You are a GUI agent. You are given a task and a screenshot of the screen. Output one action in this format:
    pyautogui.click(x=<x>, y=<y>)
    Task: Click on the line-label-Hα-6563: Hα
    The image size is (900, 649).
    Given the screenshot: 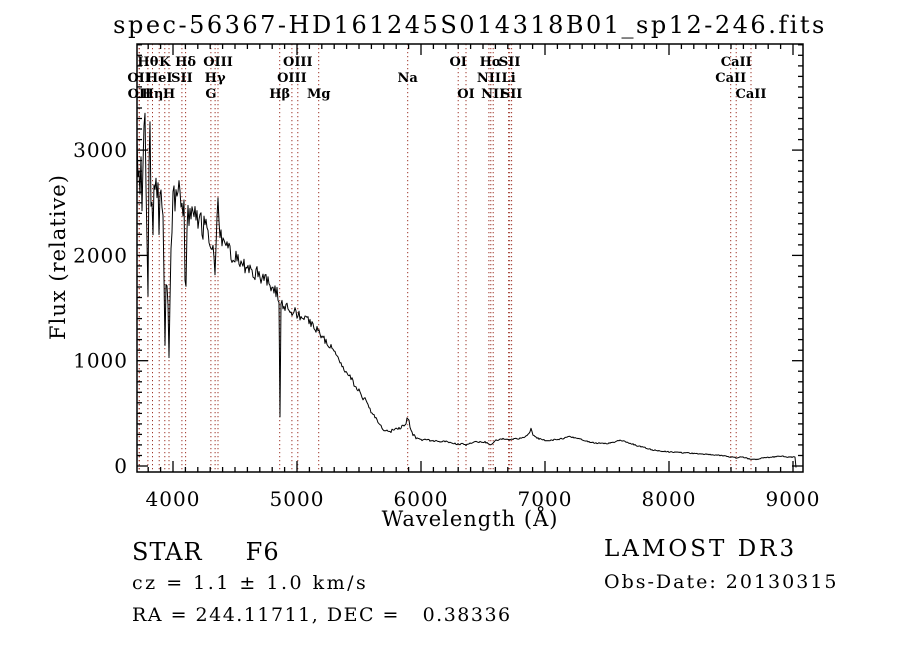 What is the action you would take?
    pyautogui.click(x=491, y=62)
    